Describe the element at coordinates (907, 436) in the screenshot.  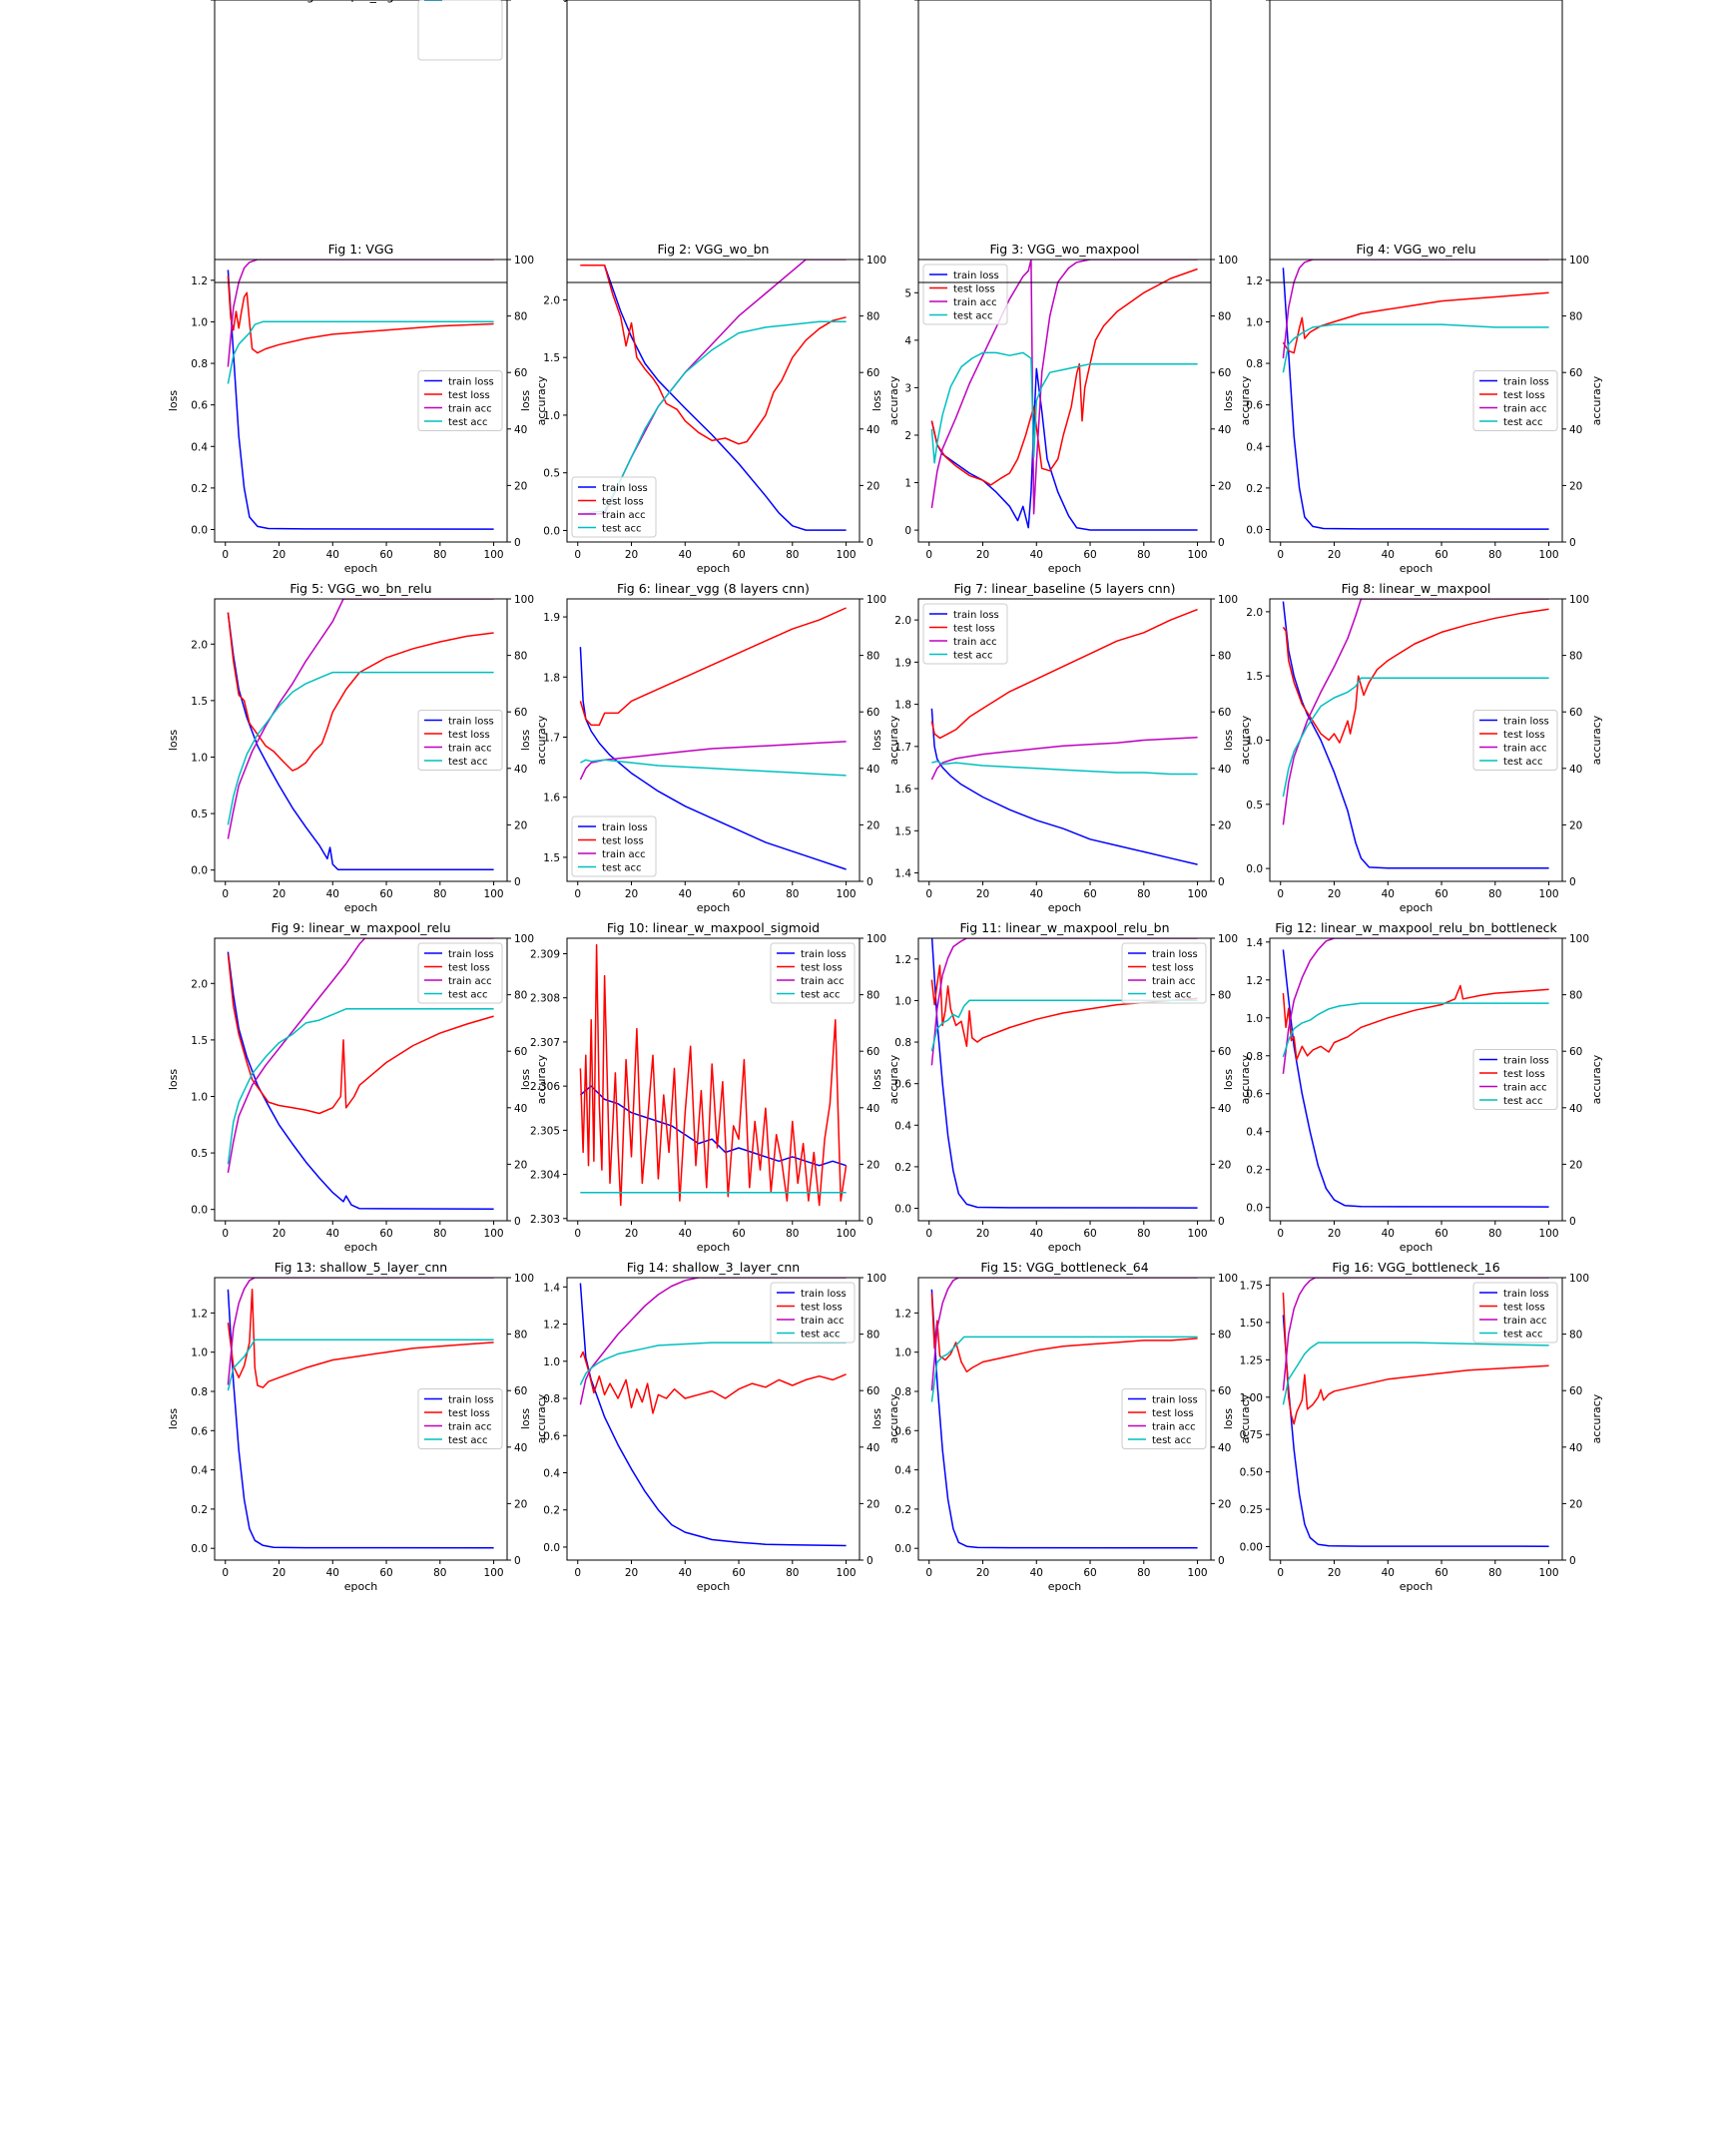
I see `y-tick-label: 2` at that location.